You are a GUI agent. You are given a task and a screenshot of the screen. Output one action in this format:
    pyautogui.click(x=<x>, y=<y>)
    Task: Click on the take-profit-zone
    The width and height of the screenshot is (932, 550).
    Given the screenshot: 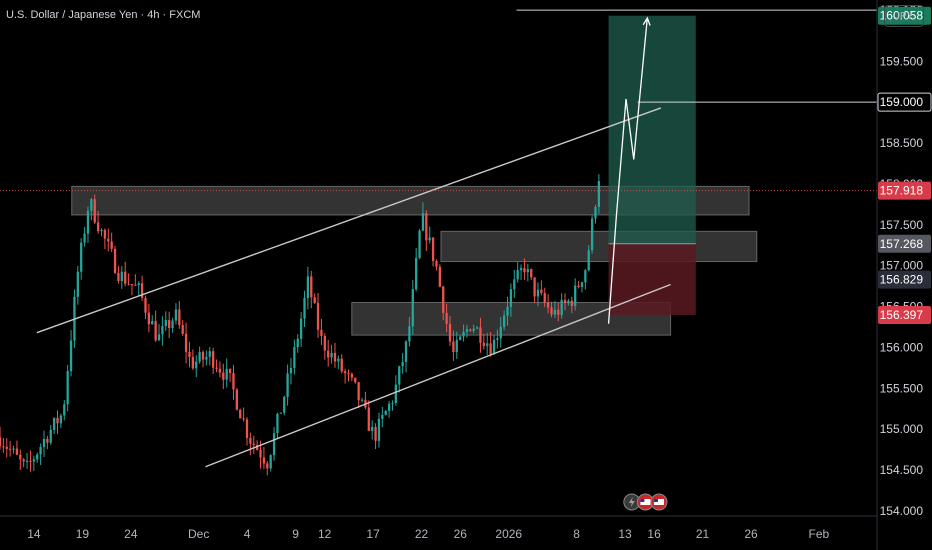 What is the action you would take?
    pyautogui.click(x=652, y=129)
    